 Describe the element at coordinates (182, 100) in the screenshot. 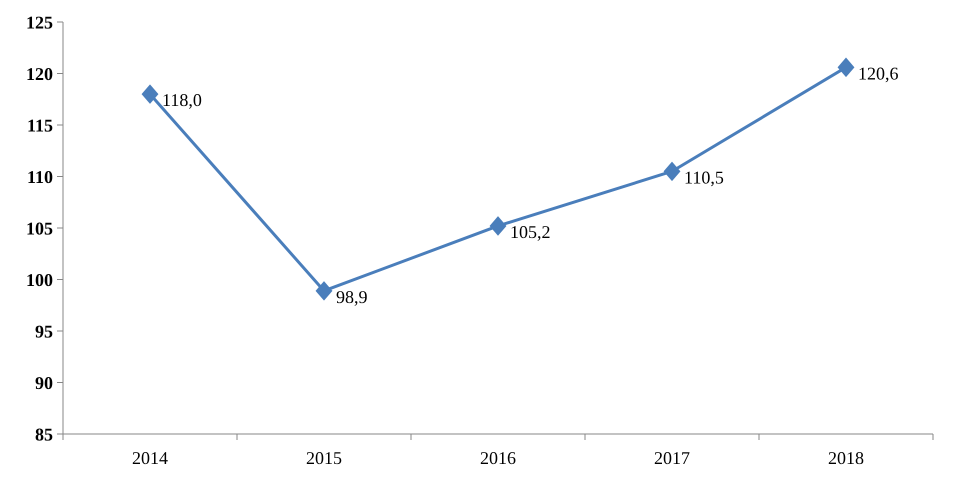

I see `data-label: 118,0` at that location.